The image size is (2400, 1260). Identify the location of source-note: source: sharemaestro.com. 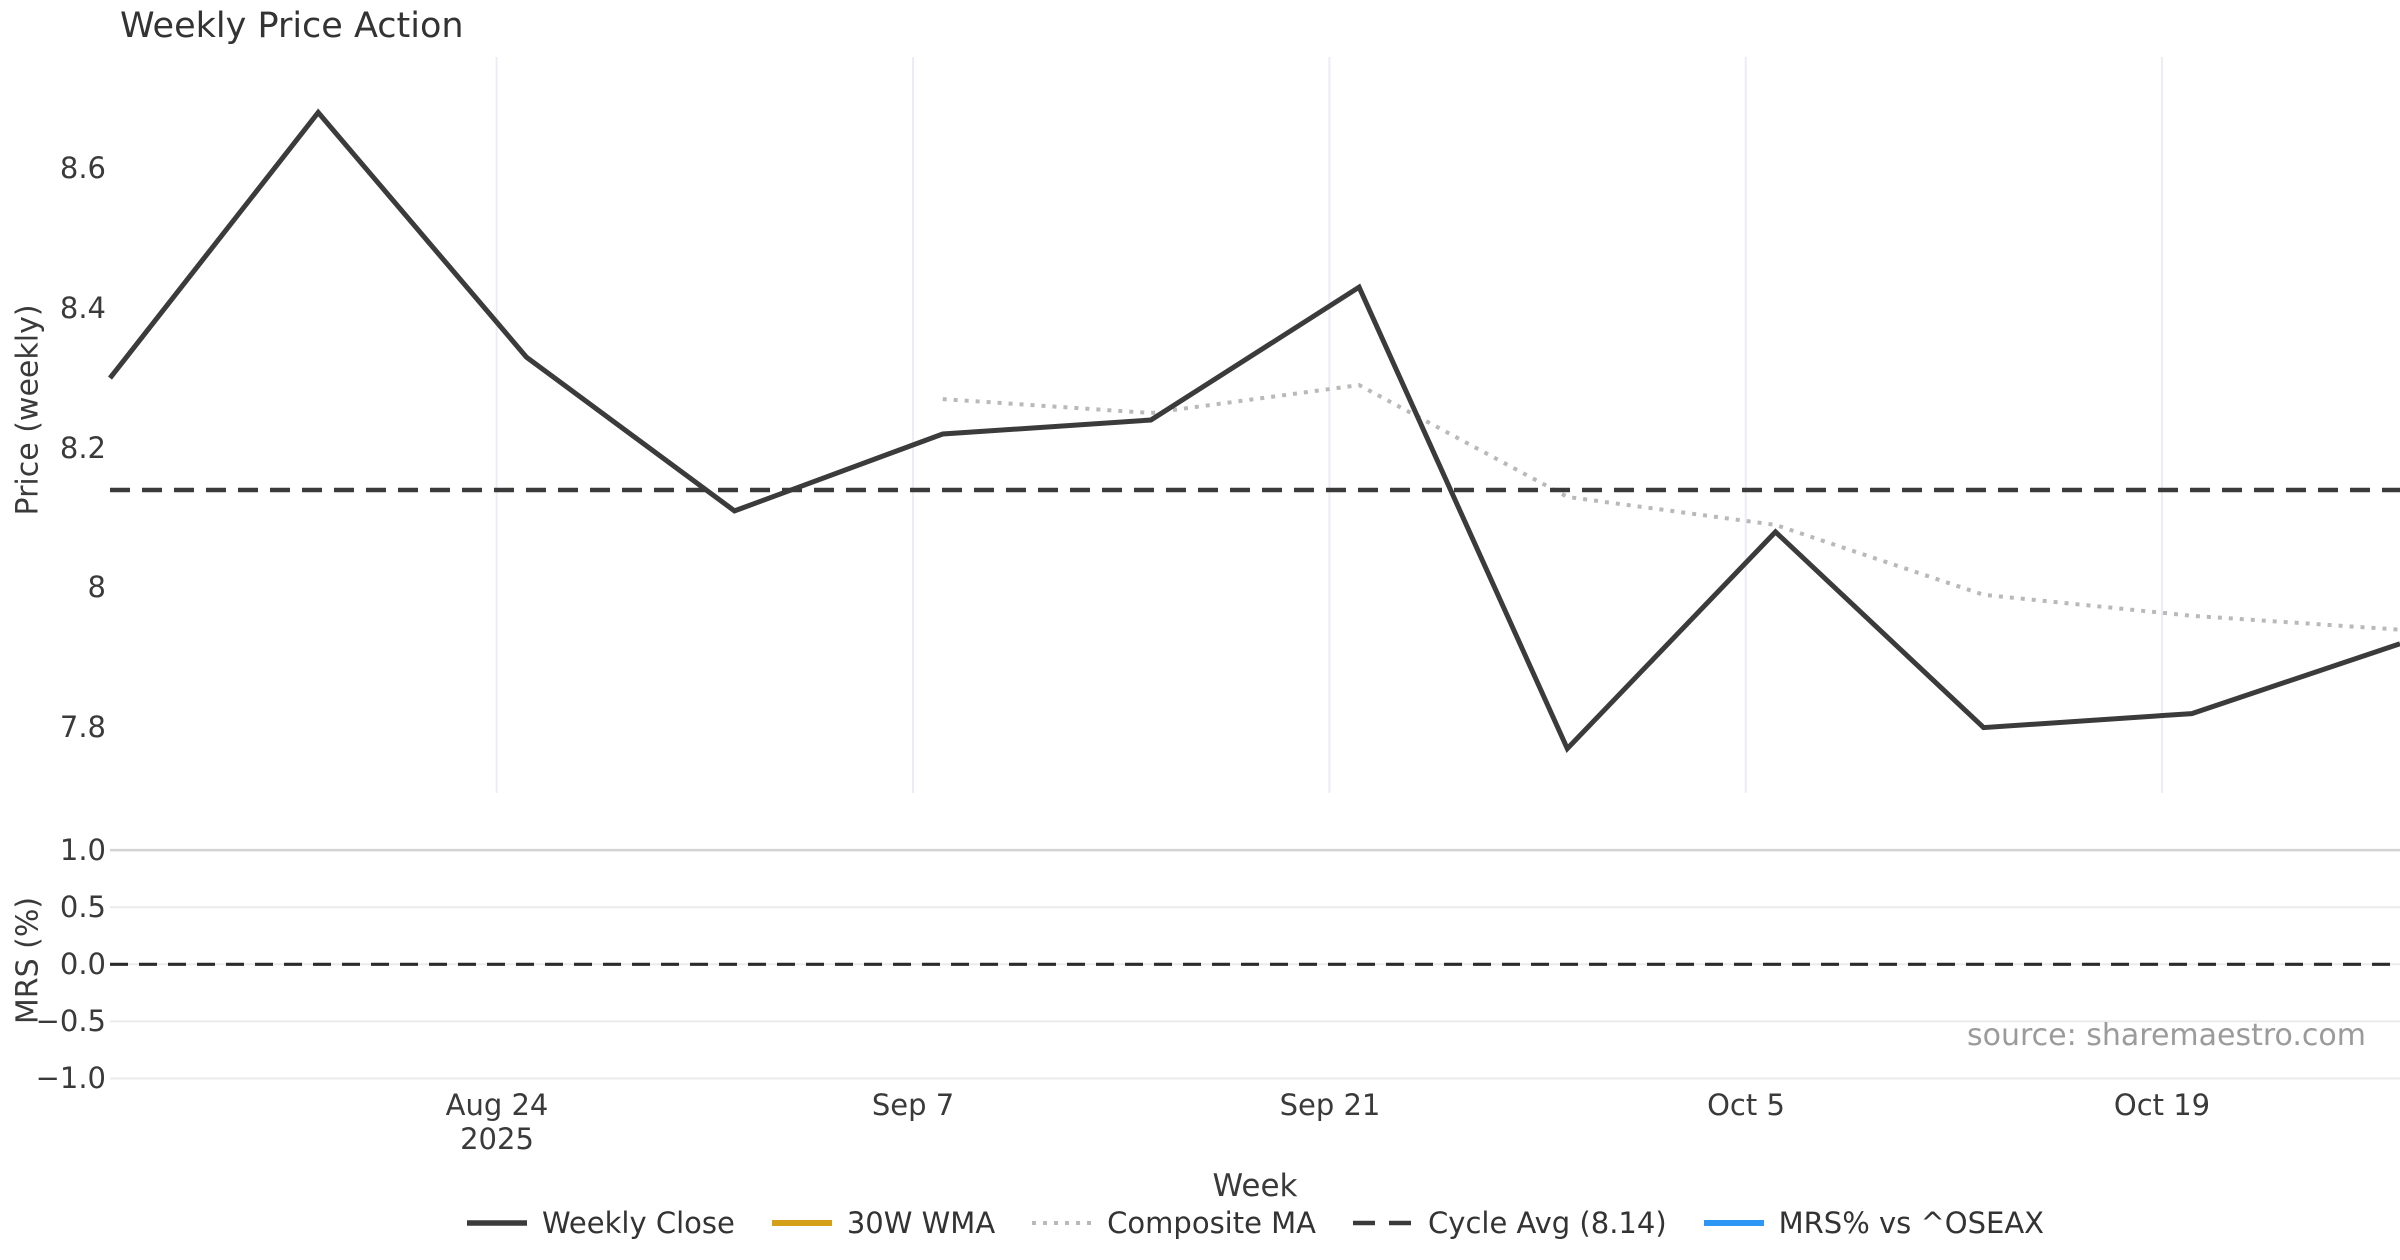
(2166, 1035).